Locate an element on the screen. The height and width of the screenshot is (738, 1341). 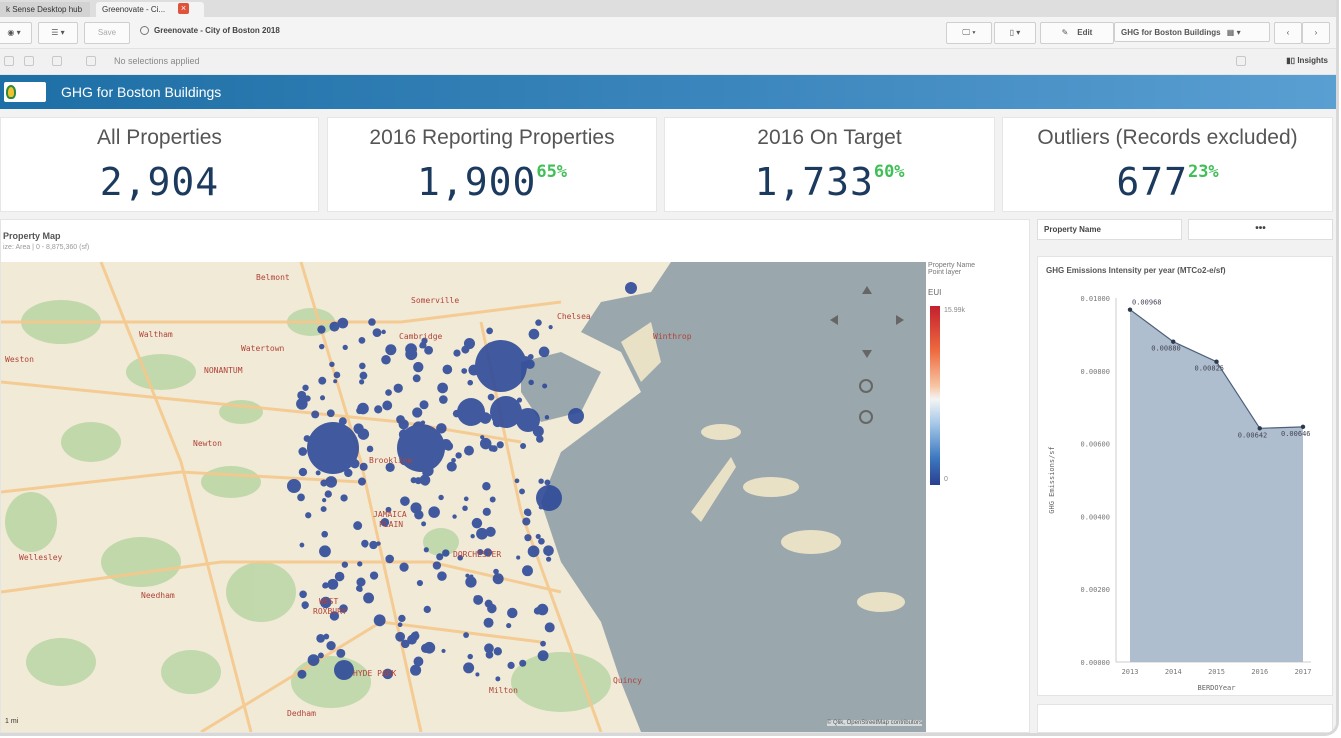
edit-button: ✎ Edit is located at coordinates (1077, 33).